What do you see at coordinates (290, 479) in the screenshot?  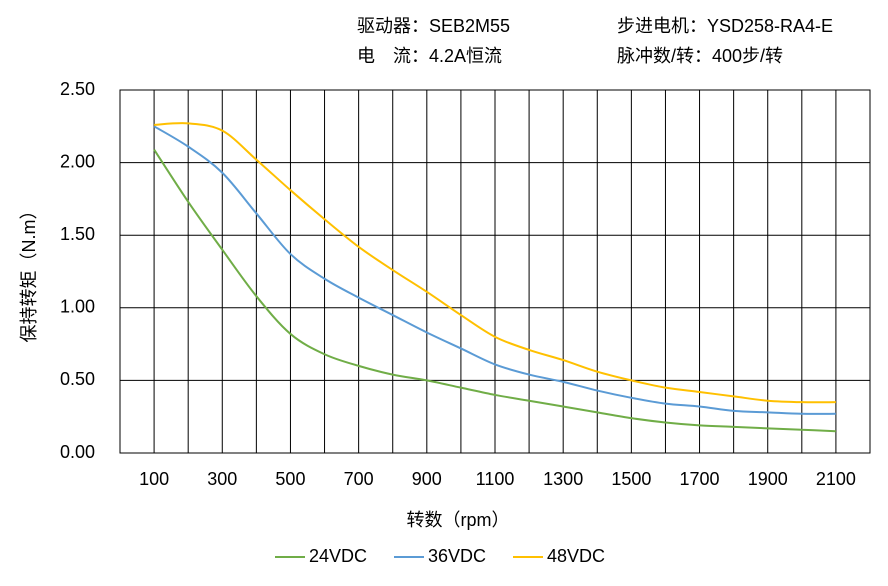 I see `x-tick-label: 500` at bounding box center [290, 479].